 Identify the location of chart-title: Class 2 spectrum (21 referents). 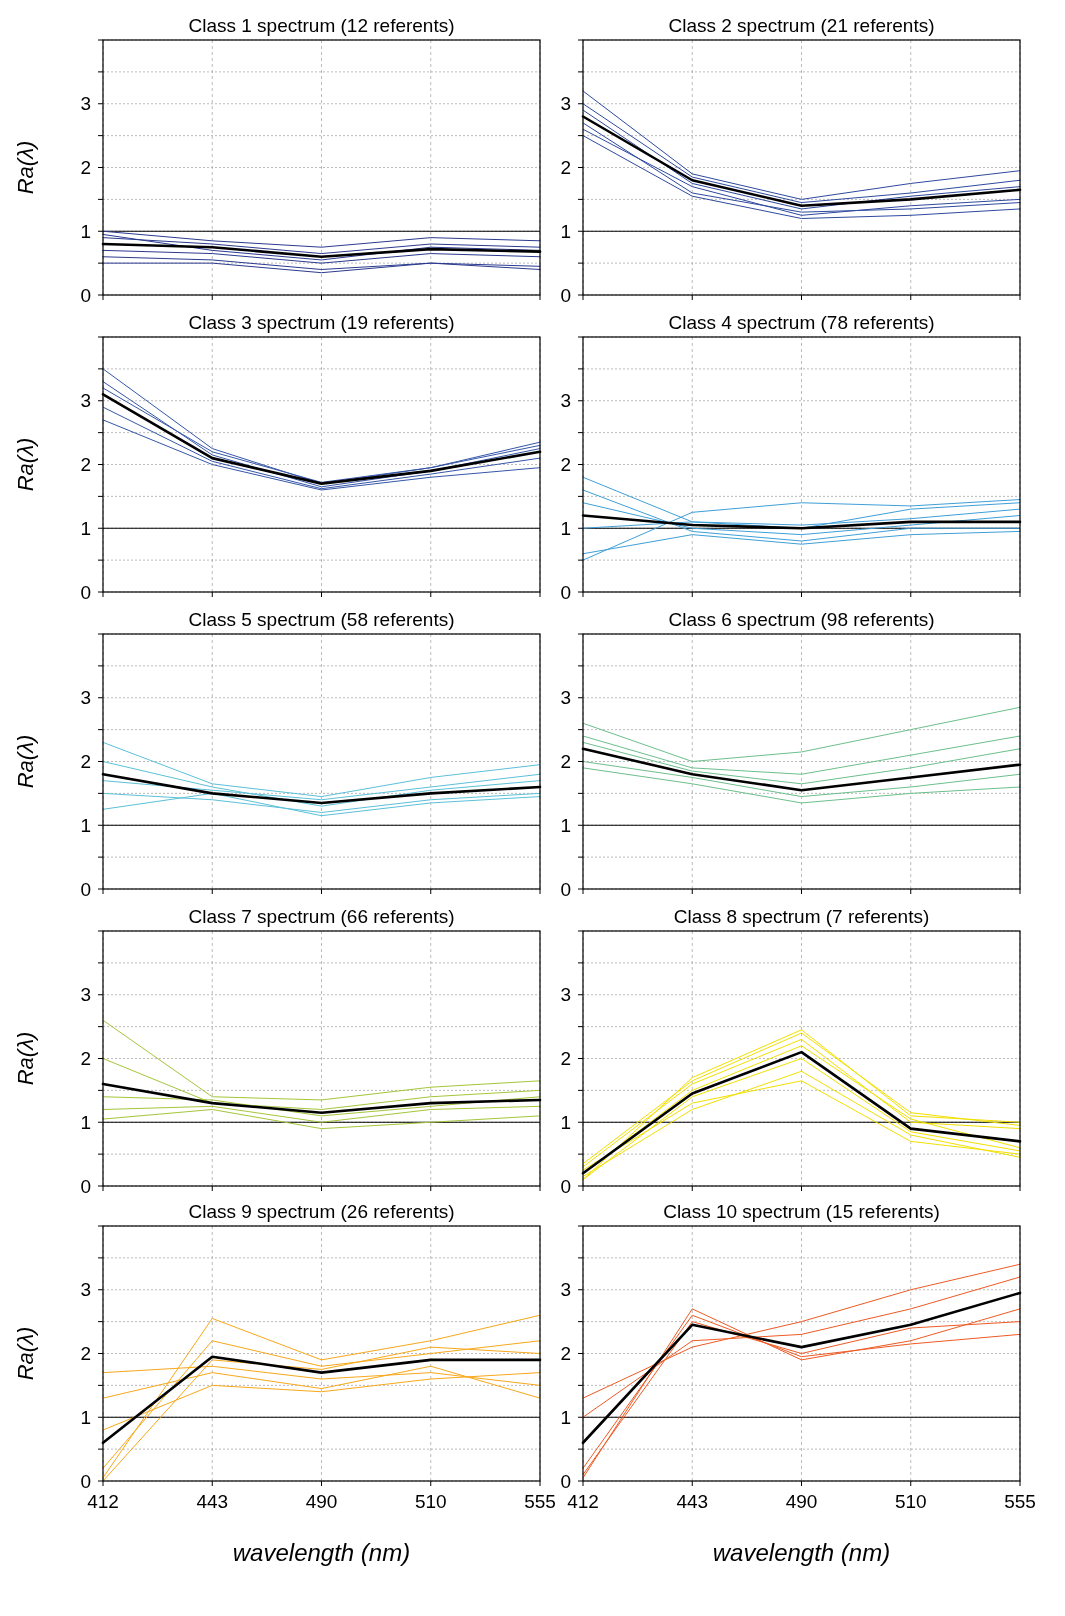
(801, 25).